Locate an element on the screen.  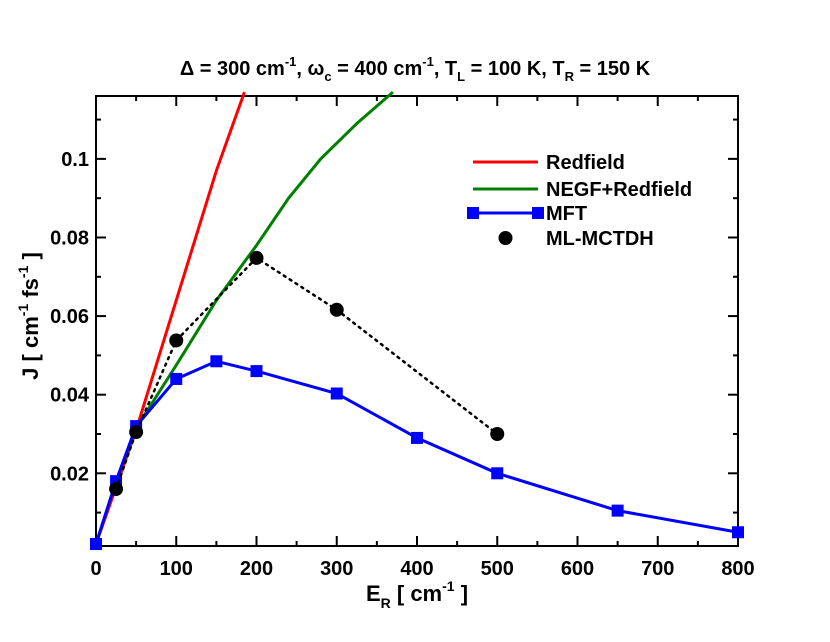
title-omega-sub: c is located at coordinates (327, 76).